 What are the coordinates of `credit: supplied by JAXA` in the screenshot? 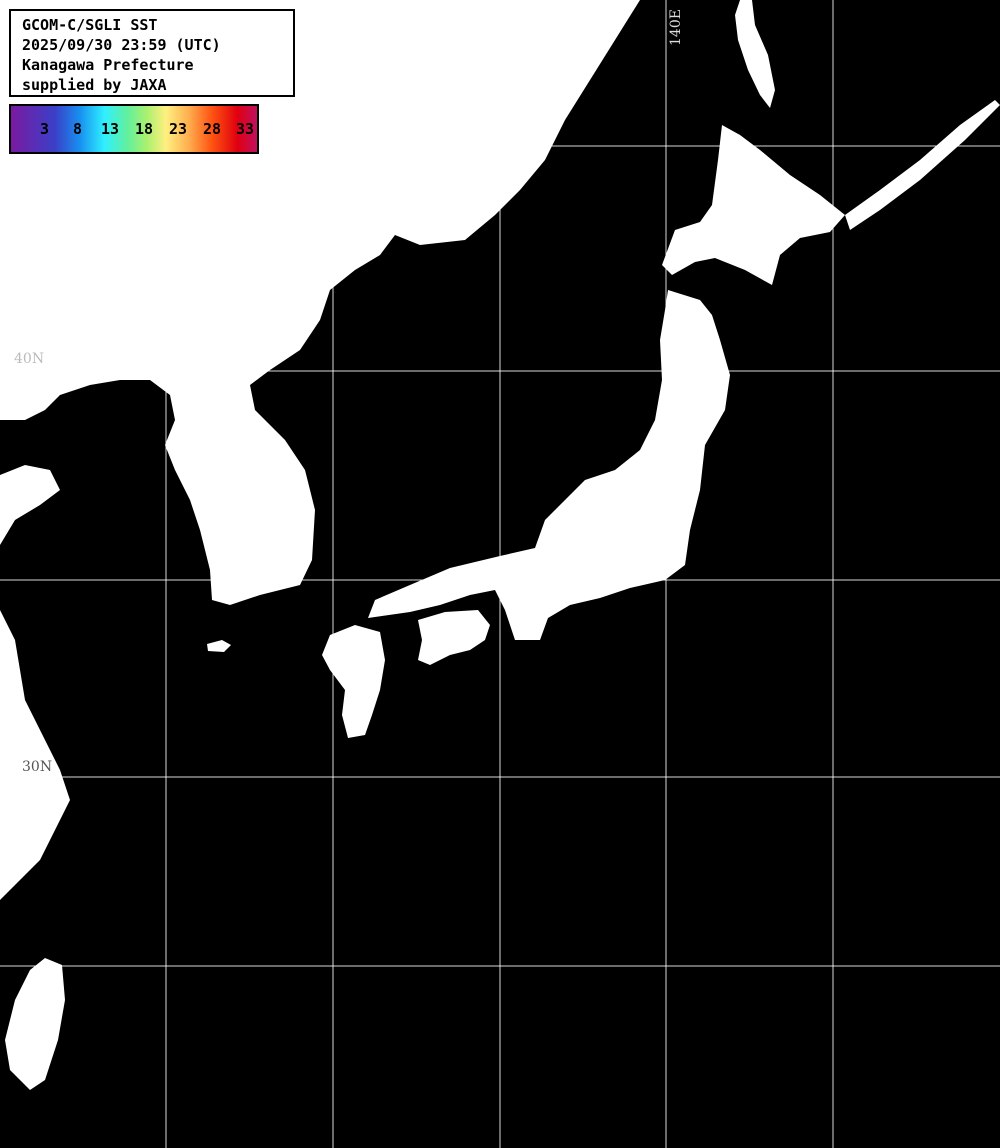 It's located at (94, 85).